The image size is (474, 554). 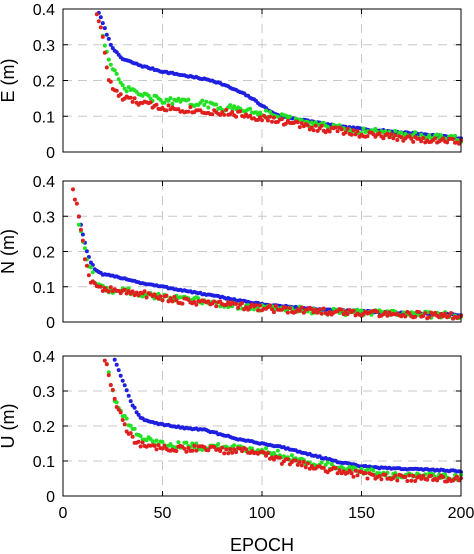 What do you see at coordinates (163, 513) in the screenshot?
I see `x-tick-label: 50` at bounding box center [163, 513].